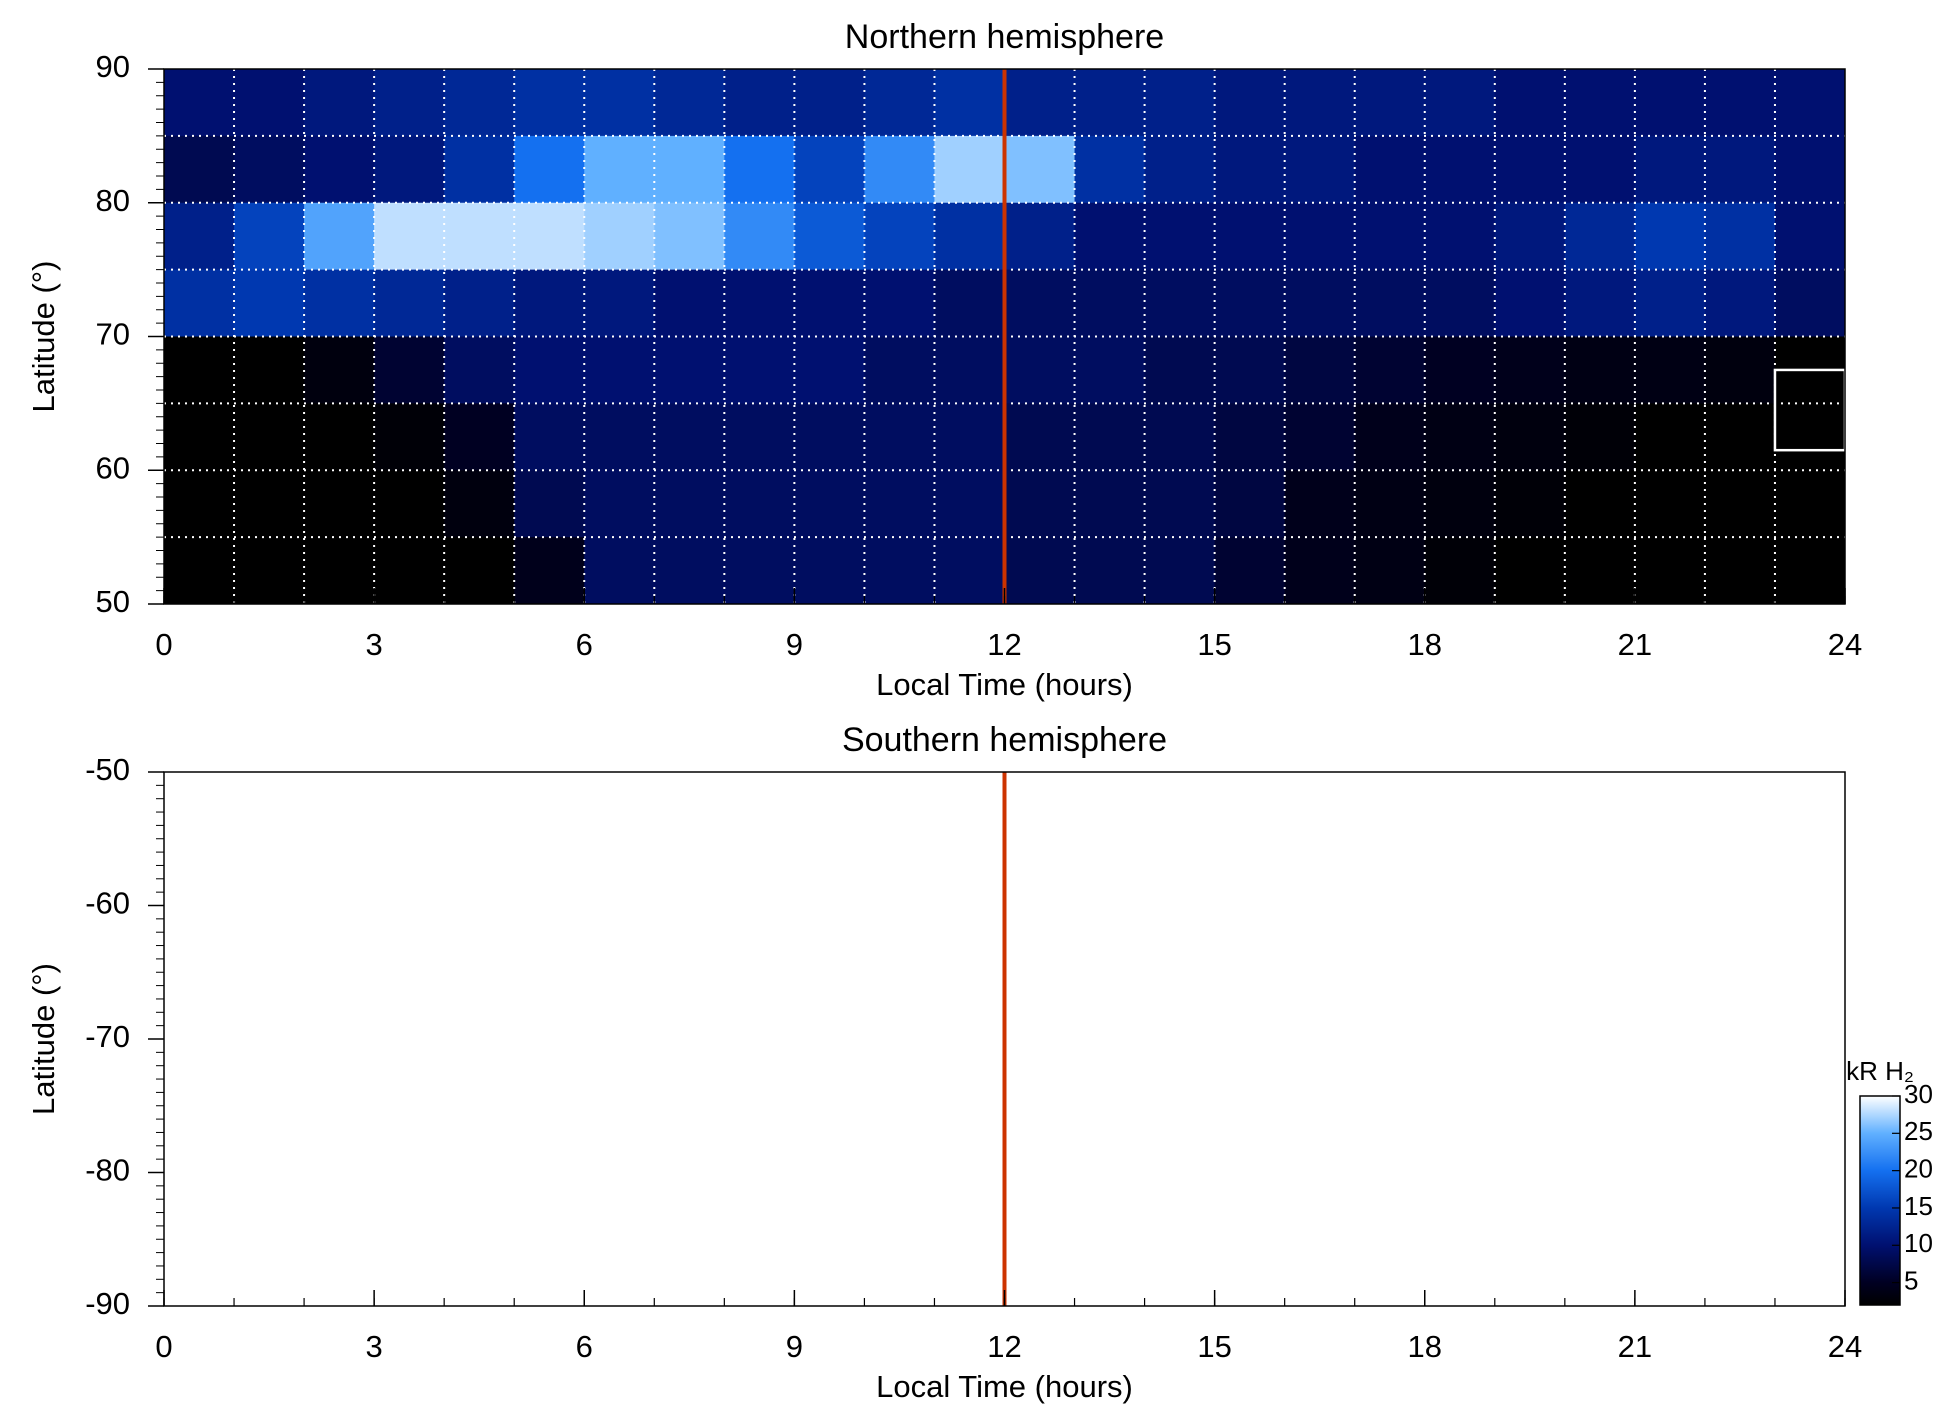 The height and width of the screenshot is (1428, 1950). What do you see at coordinates (107, 1303) in the screenshot?
I see `y-tick-label: -90` at bounding box center [107, 1303].